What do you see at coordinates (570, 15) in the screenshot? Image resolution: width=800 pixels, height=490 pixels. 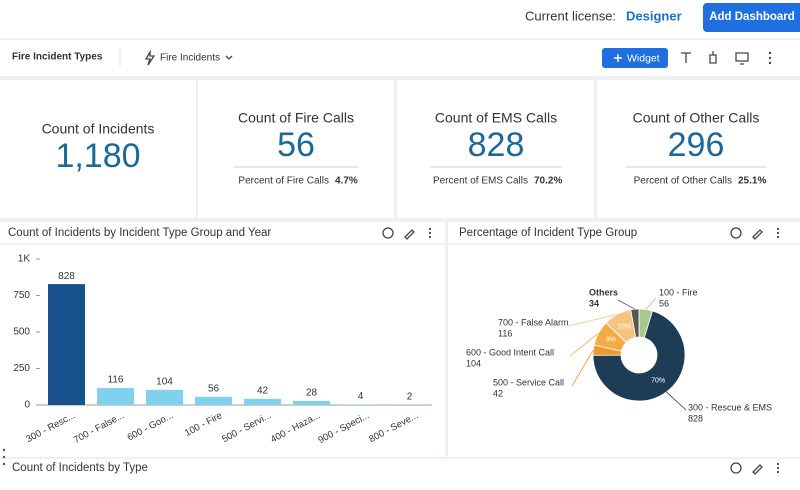 I see `license-label: Current license:` at bounding box center [570, 15].